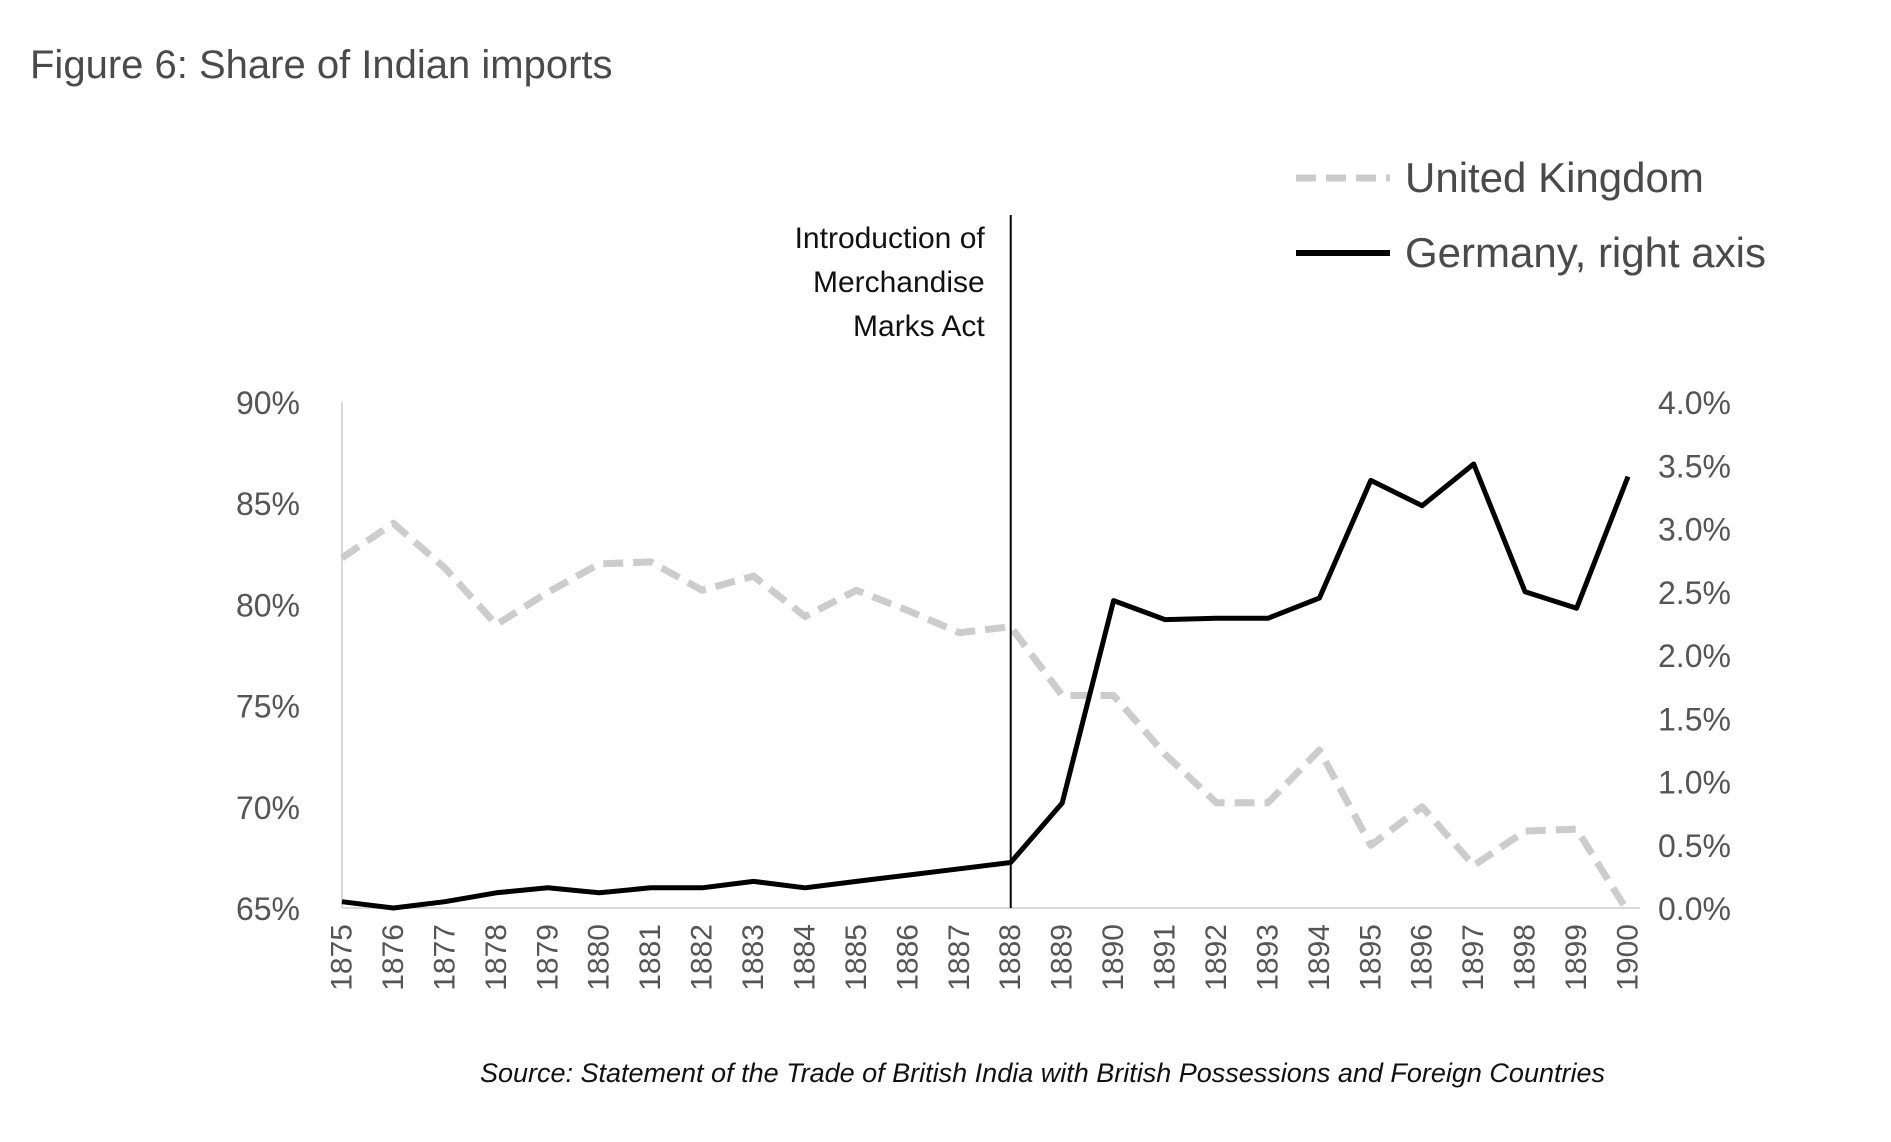  Describe the element at coordinates (1694, 719) in the screenshot. I see `right-axis-tick-label: 1.5%` at that location.